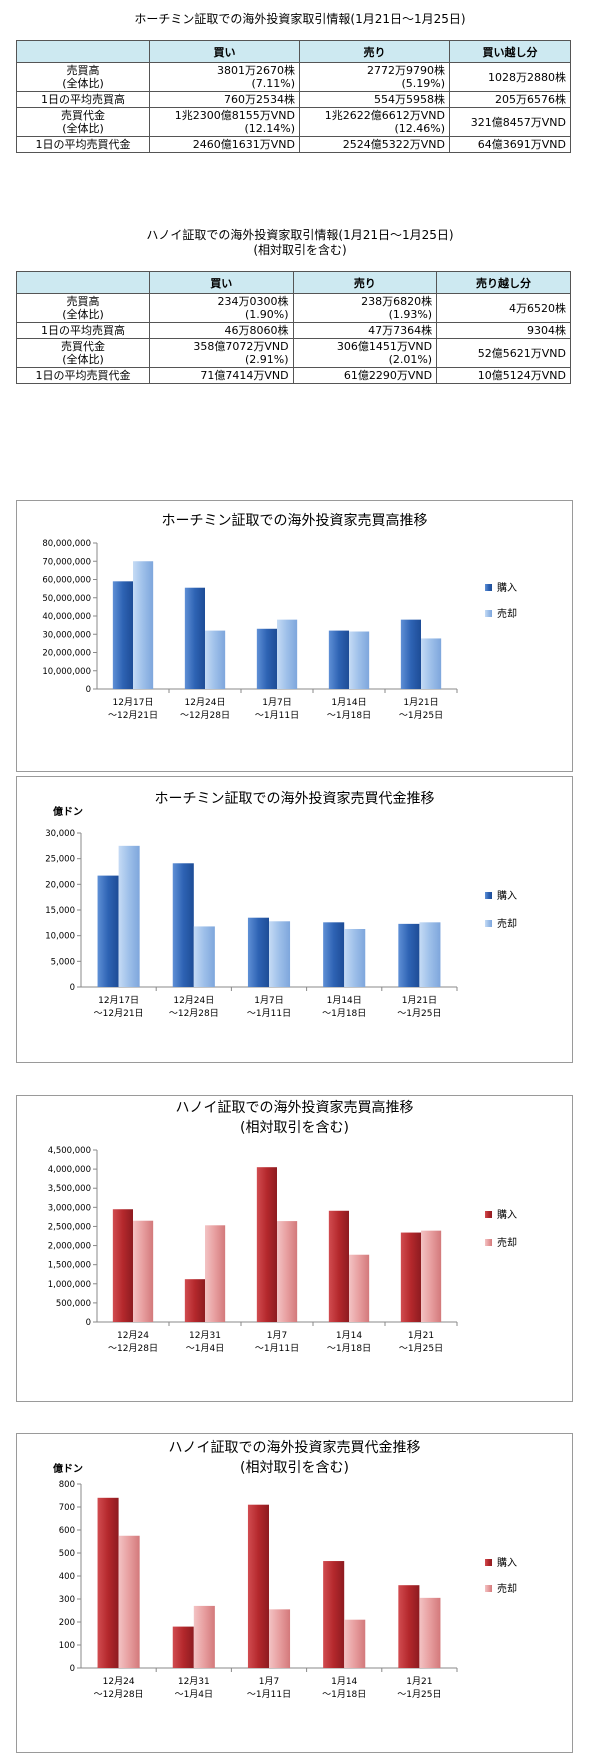  What do you see at coordinates (256, 70) in the screenshot?
I see `buy-cell-line: 3801万2670株` at bounding box center [256, 70].